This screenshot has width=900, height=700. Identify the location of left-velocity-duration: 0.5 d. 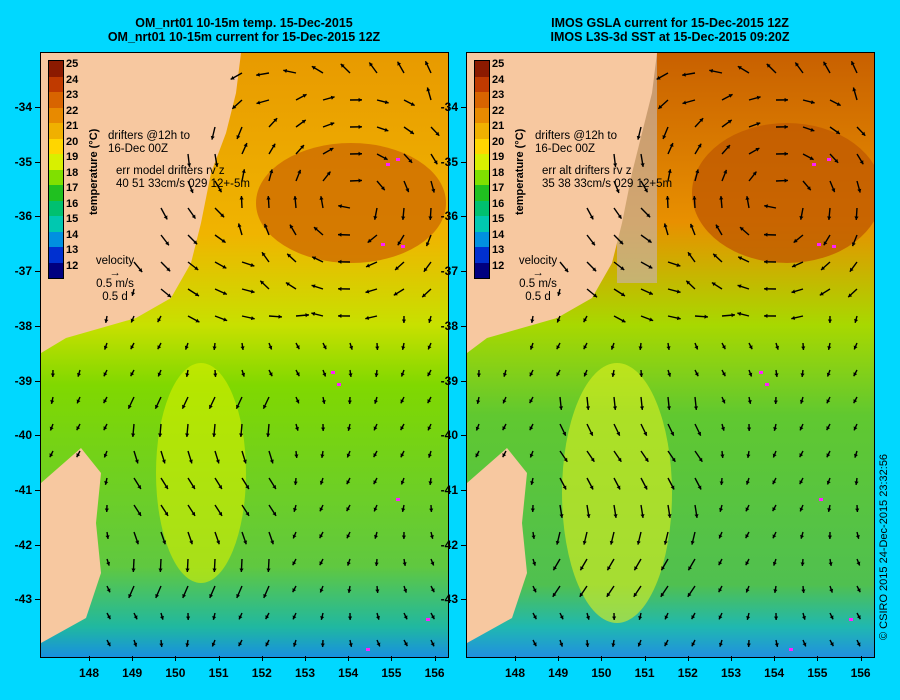
(115, 297).